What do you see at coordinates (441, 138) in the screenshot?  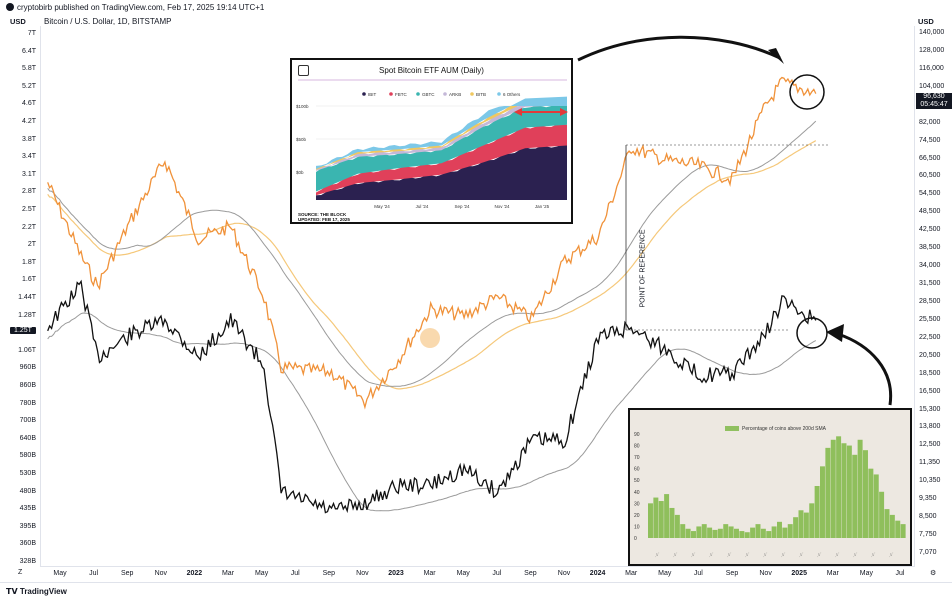 I see `etf-area-arkb` at bounding box center [441, 138].